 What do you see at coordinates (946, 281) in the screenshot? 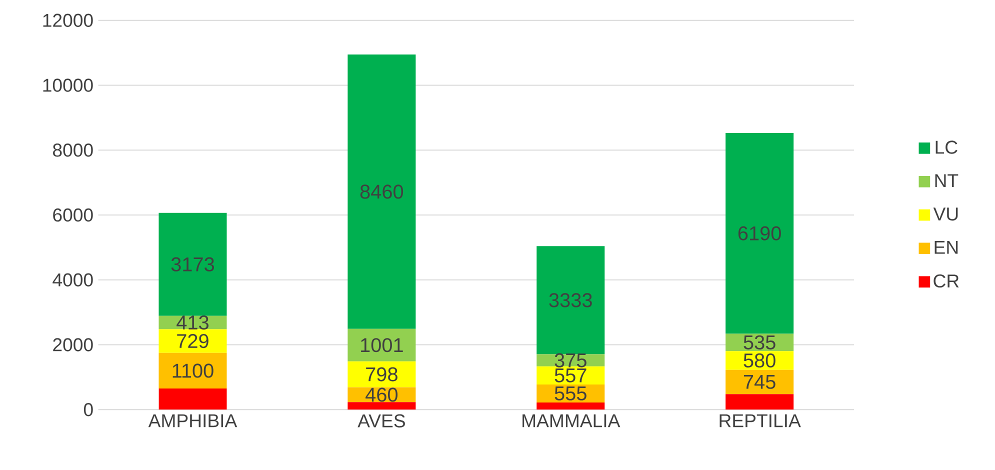
I see `legend-label: CR` at bounding box center [946, 281].